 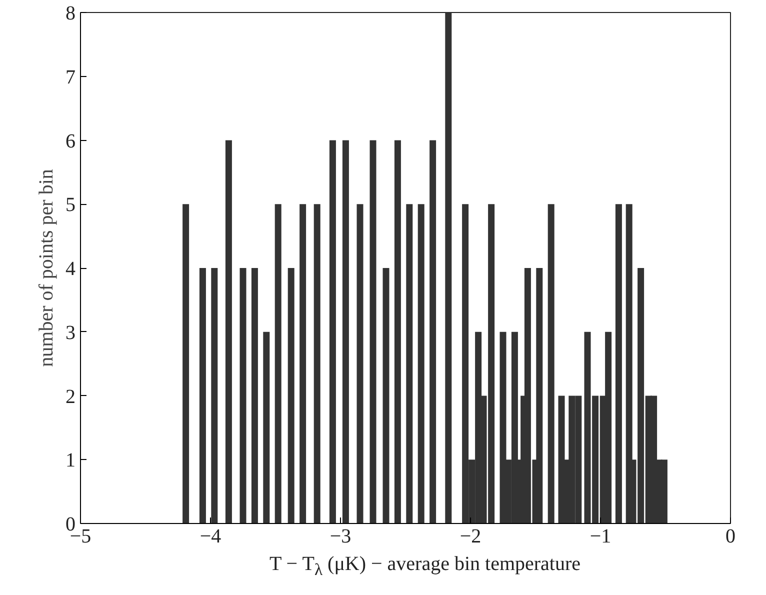 I want to click on x-tick-label: 0, so click(x=731, y=537).